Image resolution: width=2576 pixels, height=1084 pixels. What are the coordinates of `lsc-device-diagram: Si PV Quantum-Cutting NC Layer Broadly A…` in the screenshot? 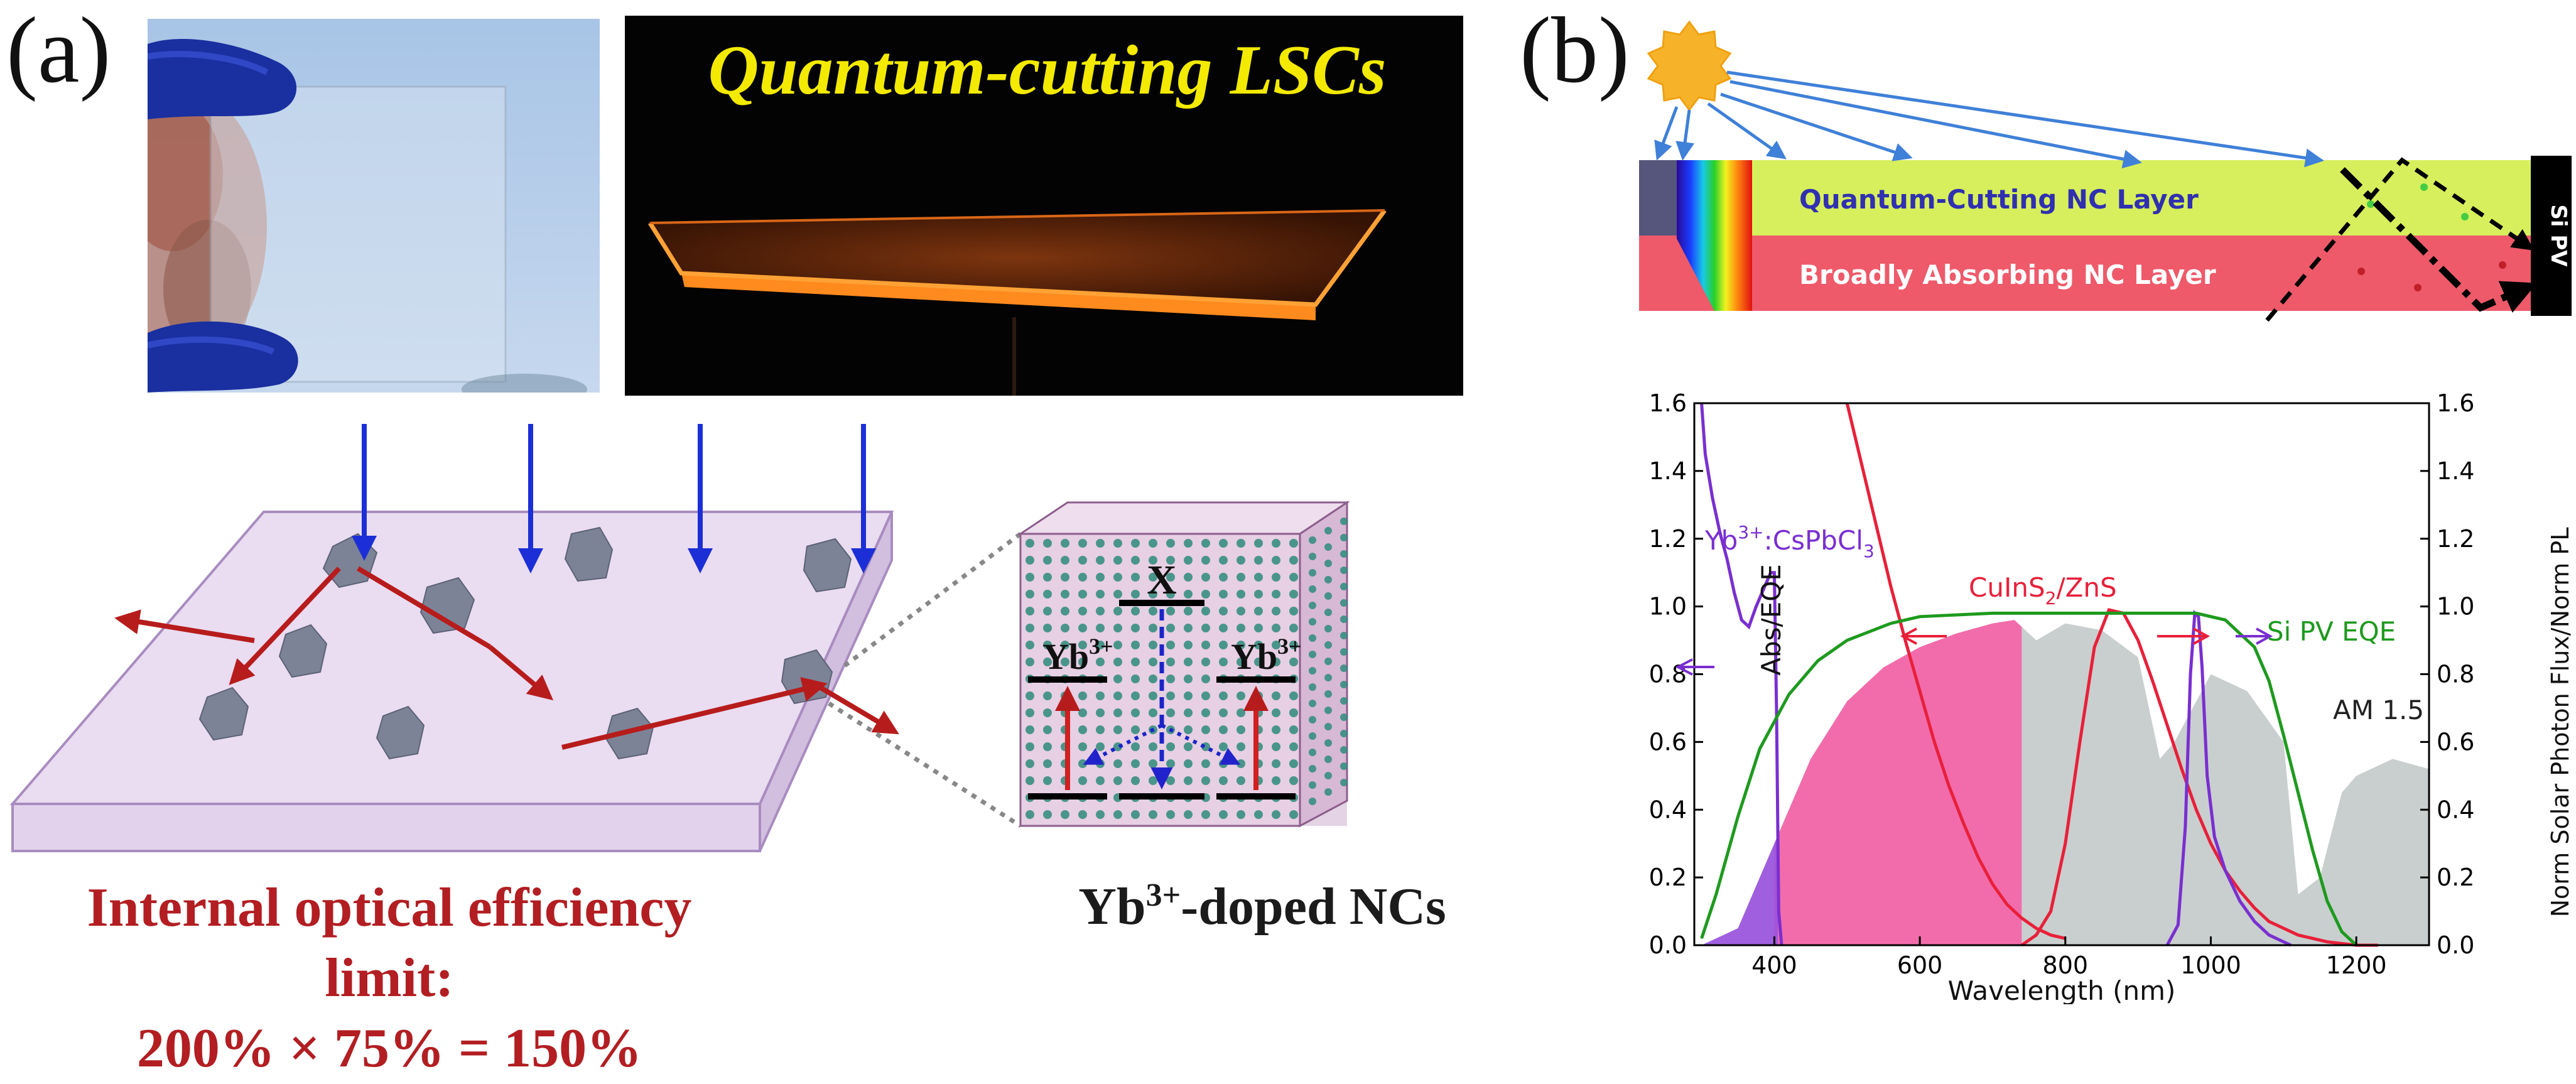 It's located at (2105, 171).